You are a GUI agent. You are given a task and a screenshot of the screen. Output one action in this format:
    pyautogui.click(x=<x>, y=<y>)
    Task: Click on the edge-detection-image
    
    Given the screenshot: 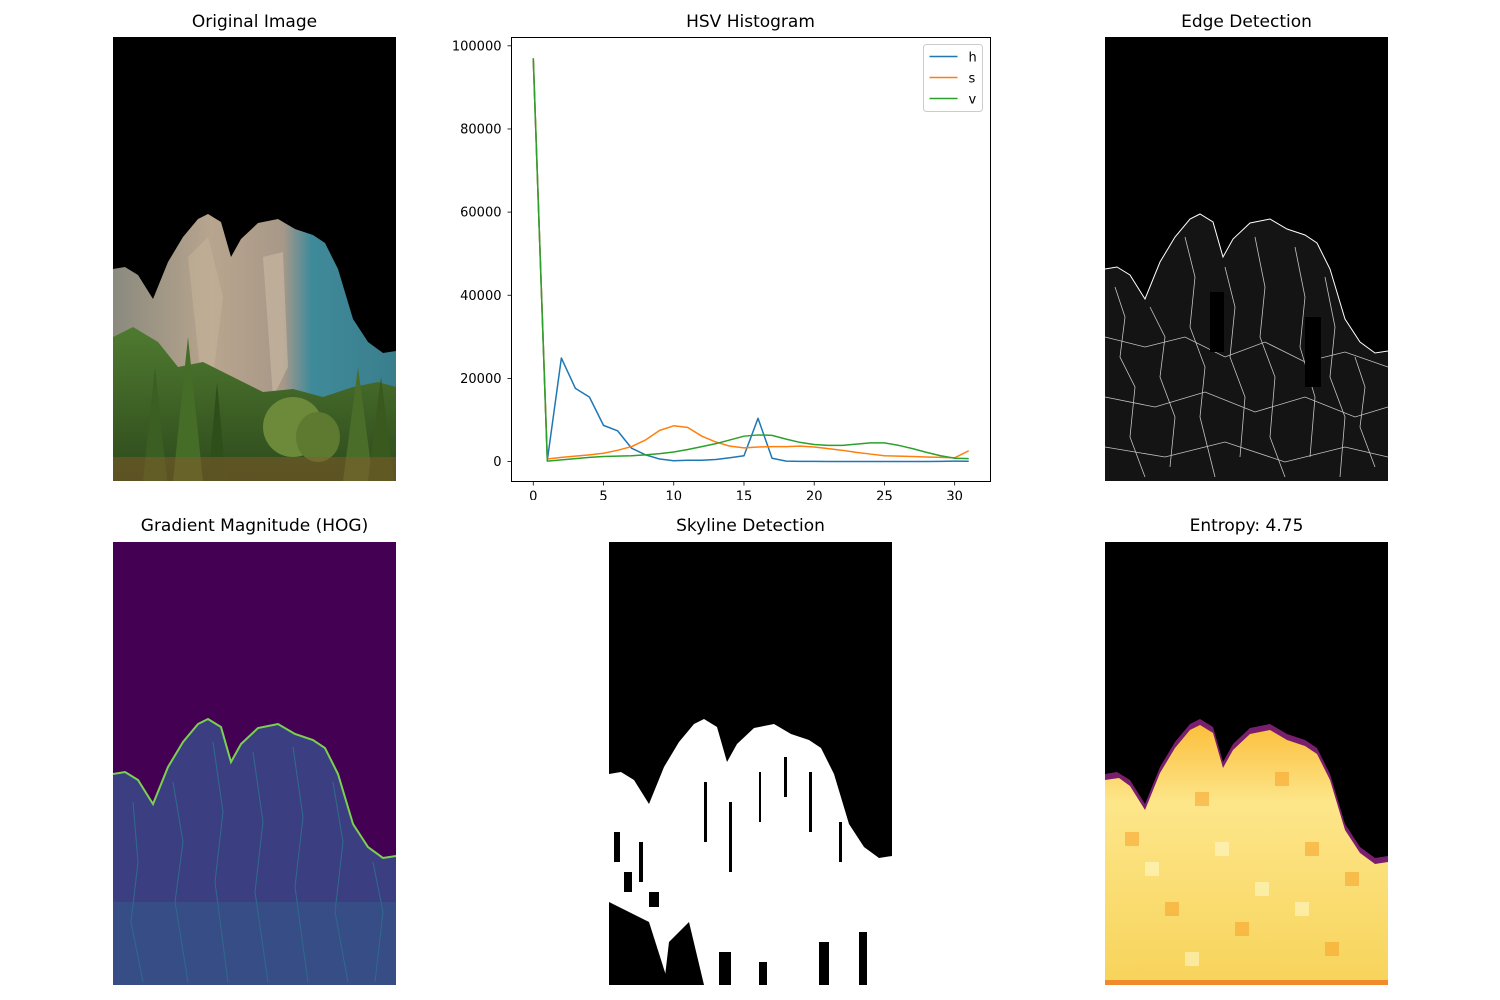 What is the action you would take?
    pyautogui.click(x=1246, y=259)
    